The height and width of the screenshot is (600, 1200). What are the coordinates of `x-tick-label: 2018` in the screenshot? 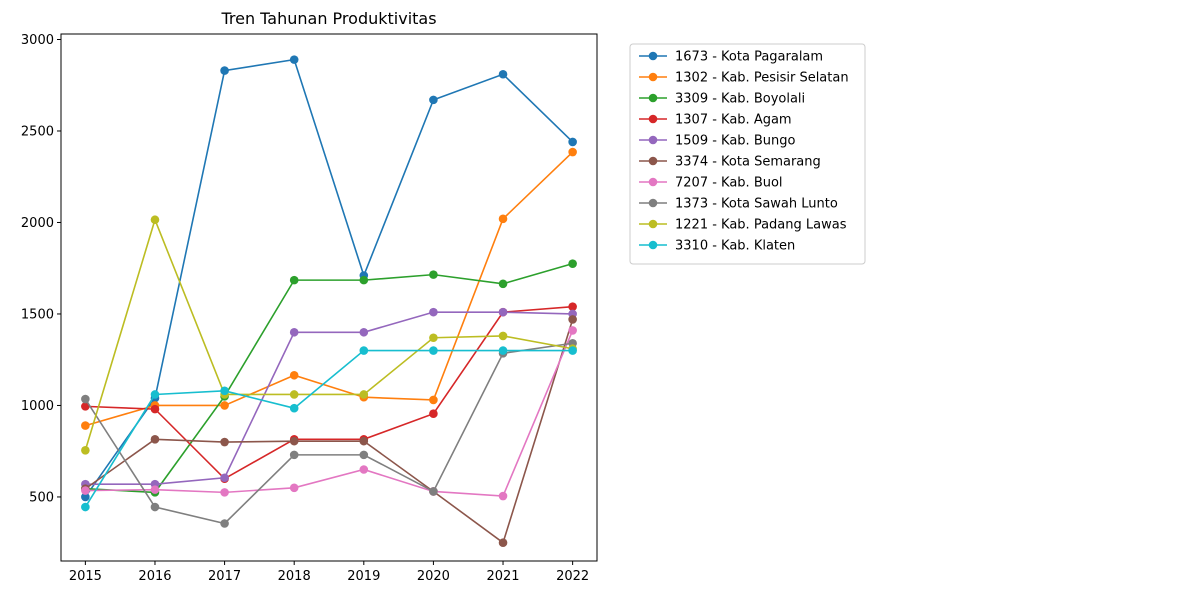 It's located at (294, 576).